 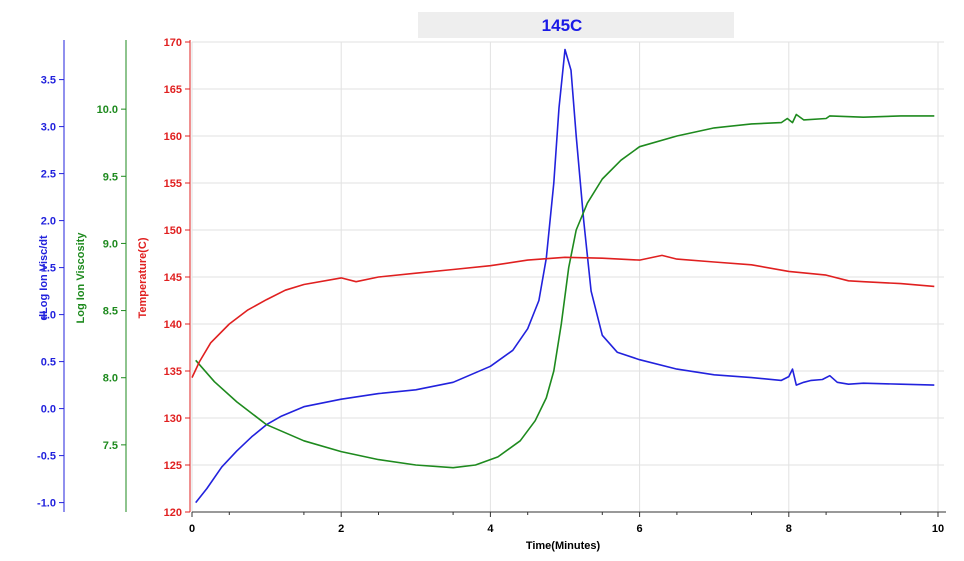 I want to click on dlog-axis: -1.0 -0.5 0.0 0.5 1.0 1.5 2.0 2.5 3.0 3.5, so click(x=51, y=276).